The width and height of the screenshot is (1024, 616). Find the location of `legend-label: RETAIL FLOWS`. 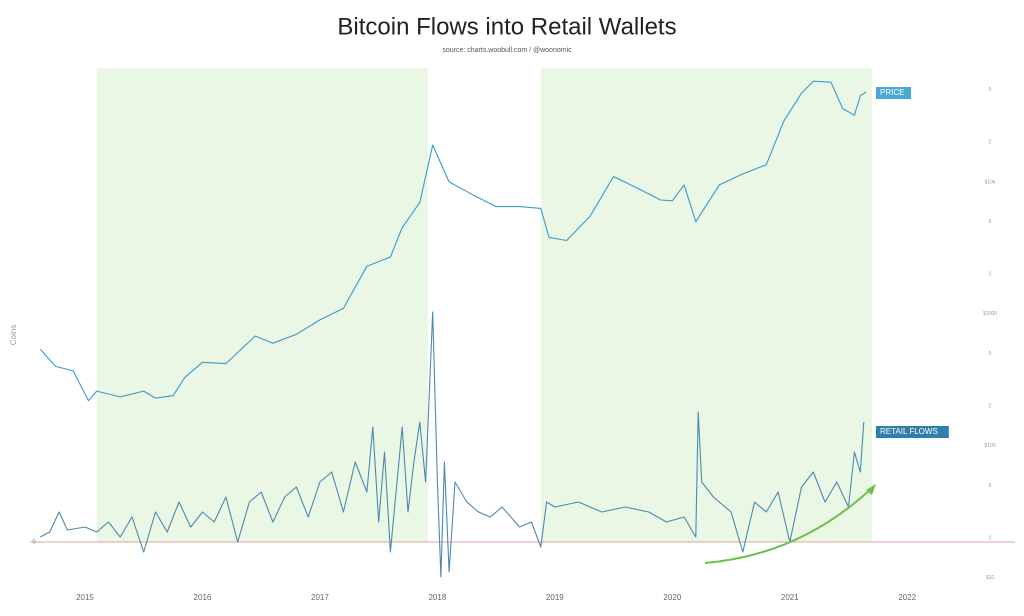

legend-label: RETAIL FLOWS is located at coordinates (909, 431).